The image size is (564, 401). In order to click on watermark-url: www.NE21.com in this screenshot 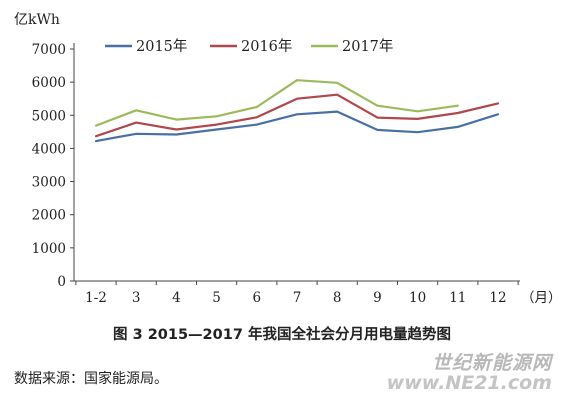, I will do `click(469, 382)`.